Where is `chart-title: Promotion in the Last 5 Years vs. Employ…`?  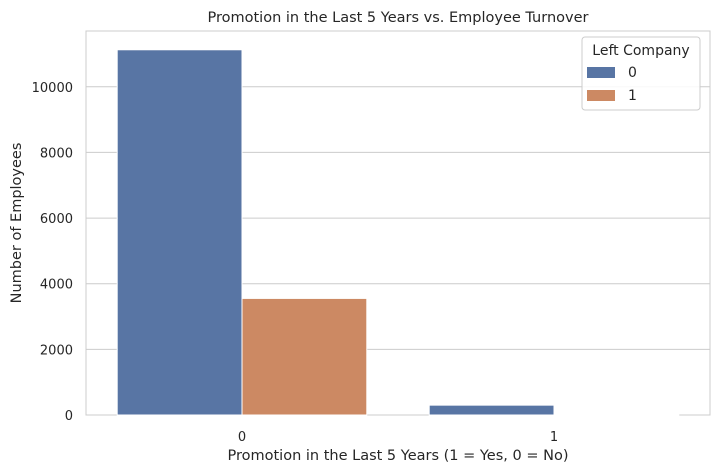
chart-title: Promotion in the Last 5 Years vs. Employ… is located at coordinates (398, 18).